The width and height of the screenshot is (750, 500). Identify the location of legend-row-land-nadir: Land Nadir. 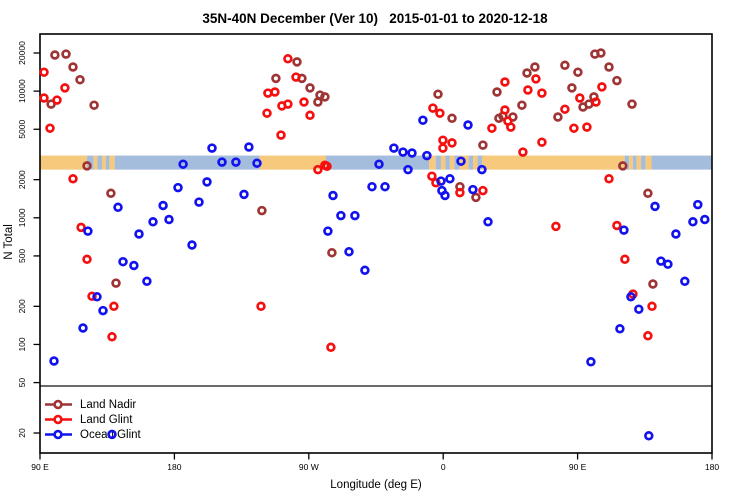
(93, 404).